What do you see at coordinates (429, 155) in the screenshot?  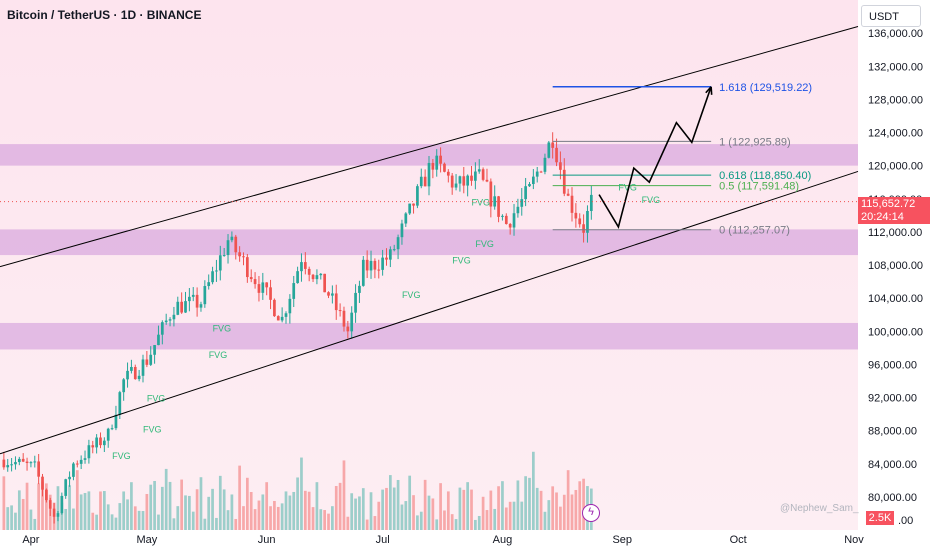 I see `price-zone` at bounding box center [429, 155].